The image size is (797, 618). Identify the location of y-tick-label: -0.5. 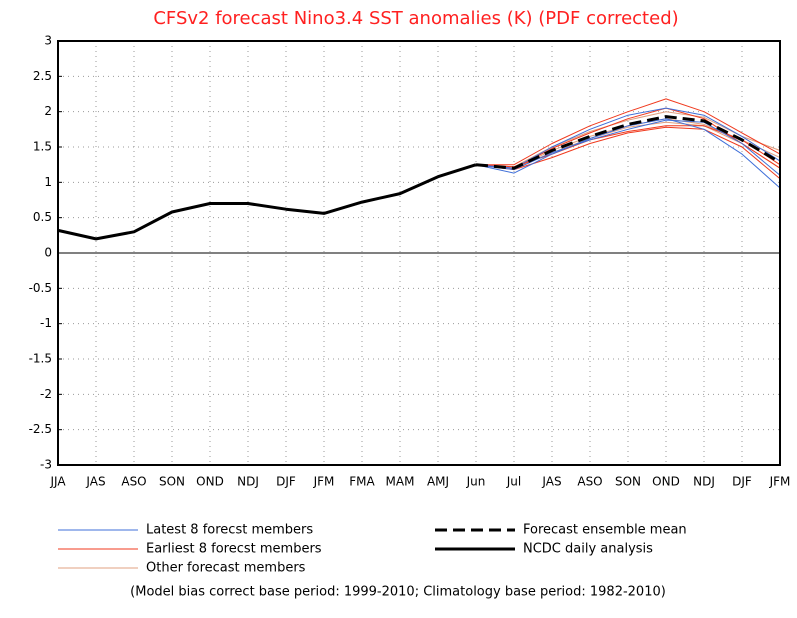
(40, 288).